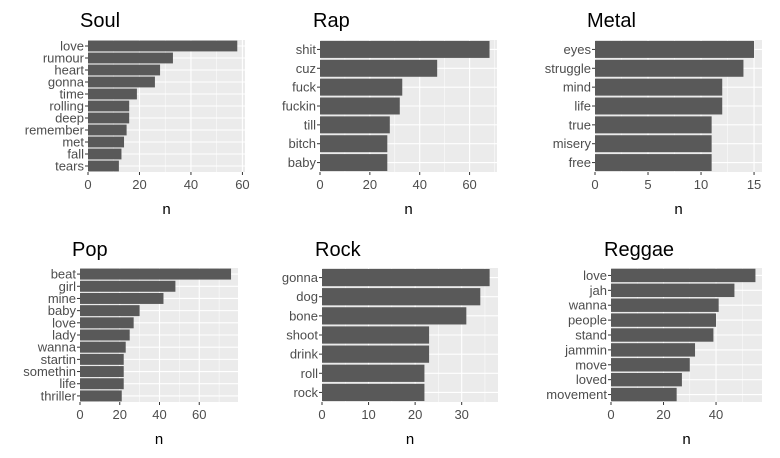 The image size is (780, 458). I want to click on y-tick-label-baby: baby, so click(302, 162).